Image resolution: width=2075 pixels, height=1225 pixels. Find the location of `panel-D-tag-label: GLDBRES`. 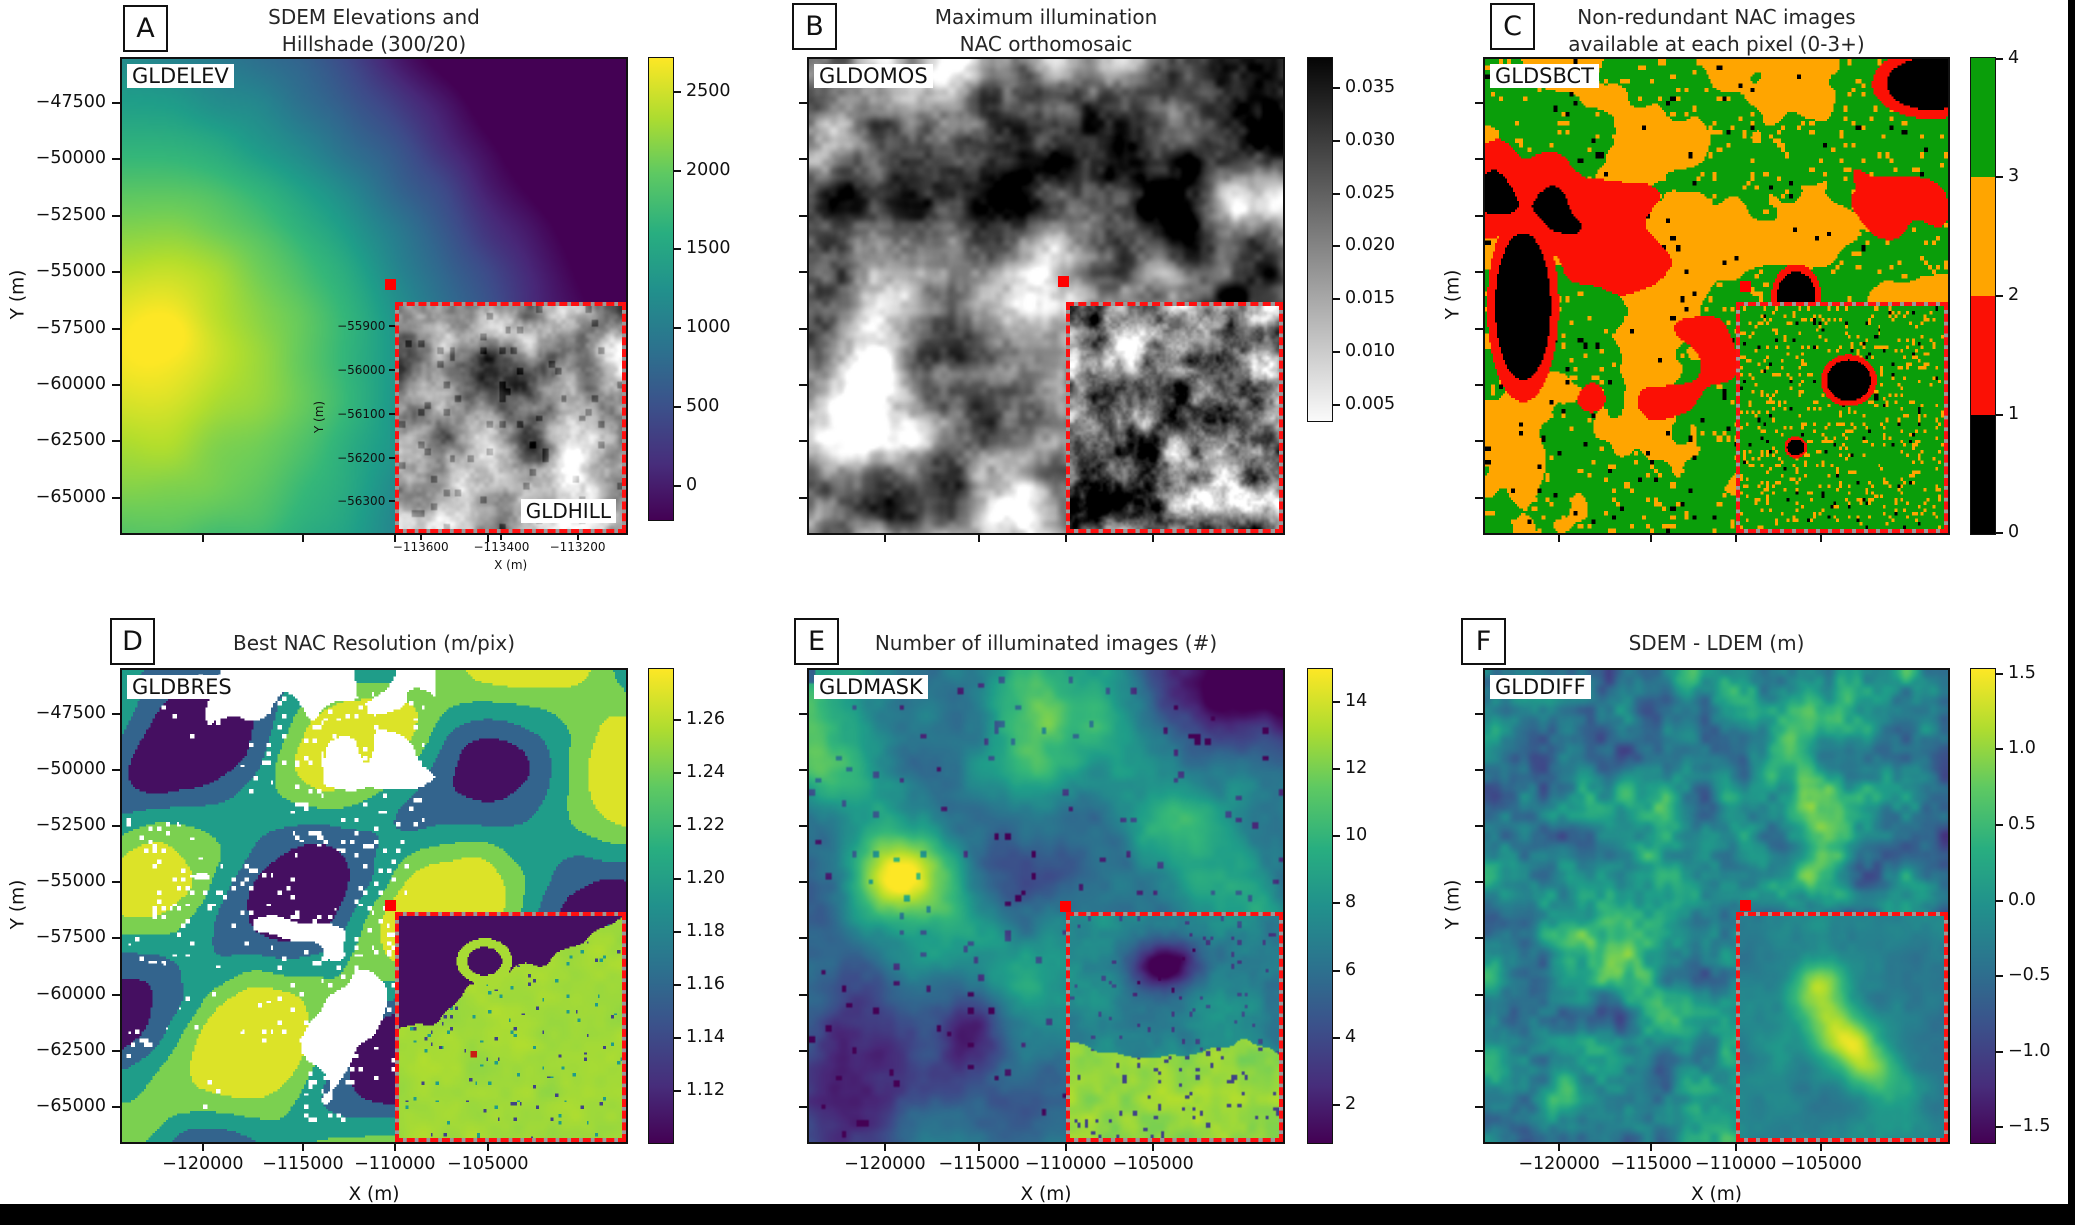

panel-D-tag-label: GLDBRES is located at coordinates (182, 687).